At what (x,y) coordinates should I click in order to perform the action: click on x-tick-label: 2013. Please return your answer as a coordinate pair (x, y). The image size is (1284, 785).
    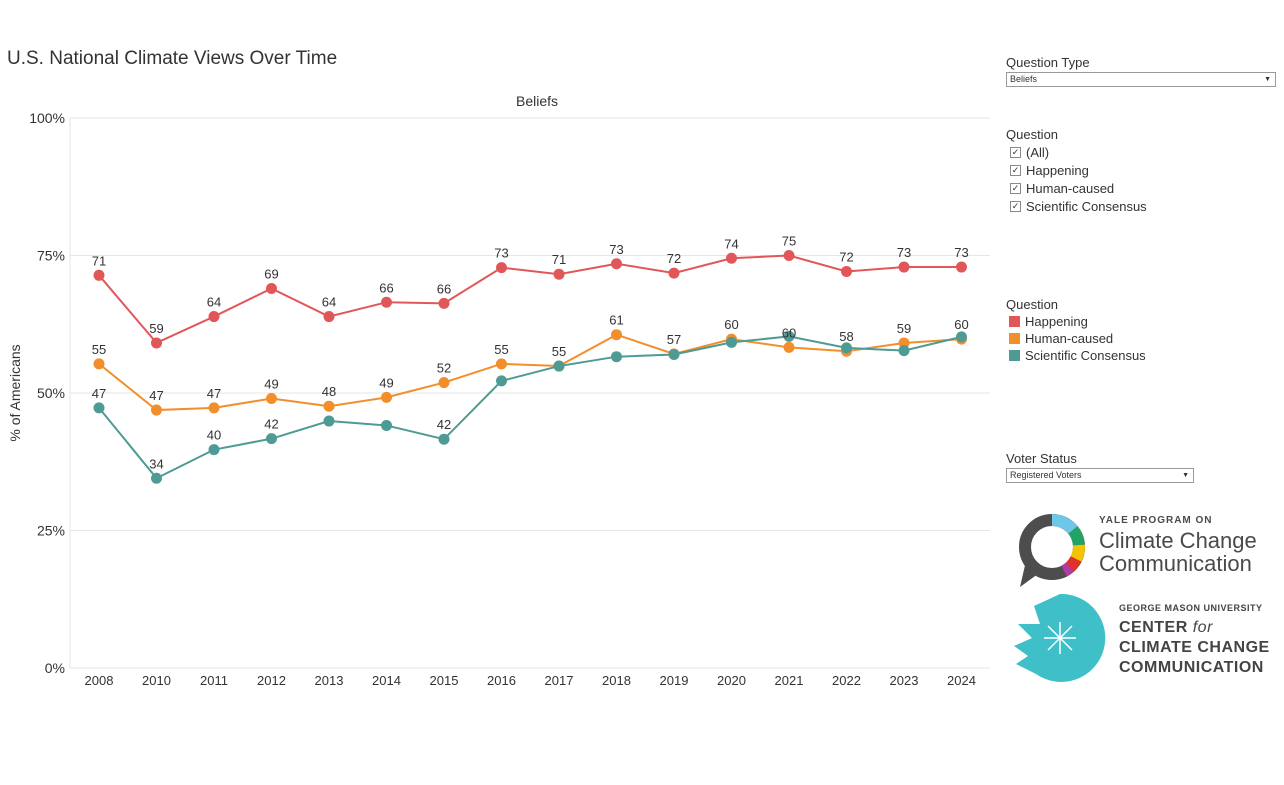
    Looking at the image, I should click on (329, 680).